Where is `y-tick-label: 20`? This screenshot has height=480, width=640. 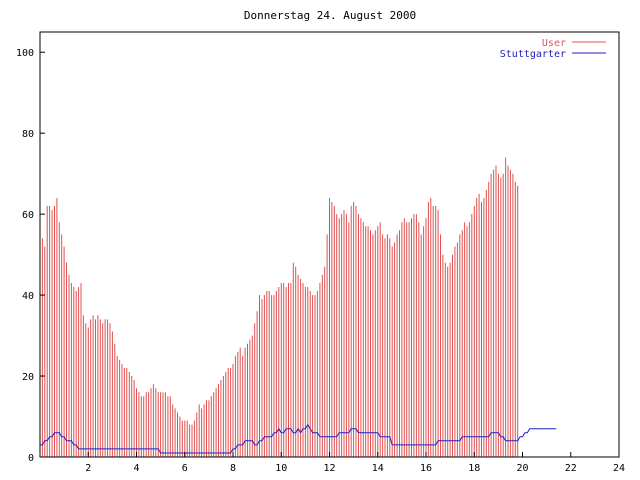
y-tick-label: 20 is located at coordinates (28, 377).